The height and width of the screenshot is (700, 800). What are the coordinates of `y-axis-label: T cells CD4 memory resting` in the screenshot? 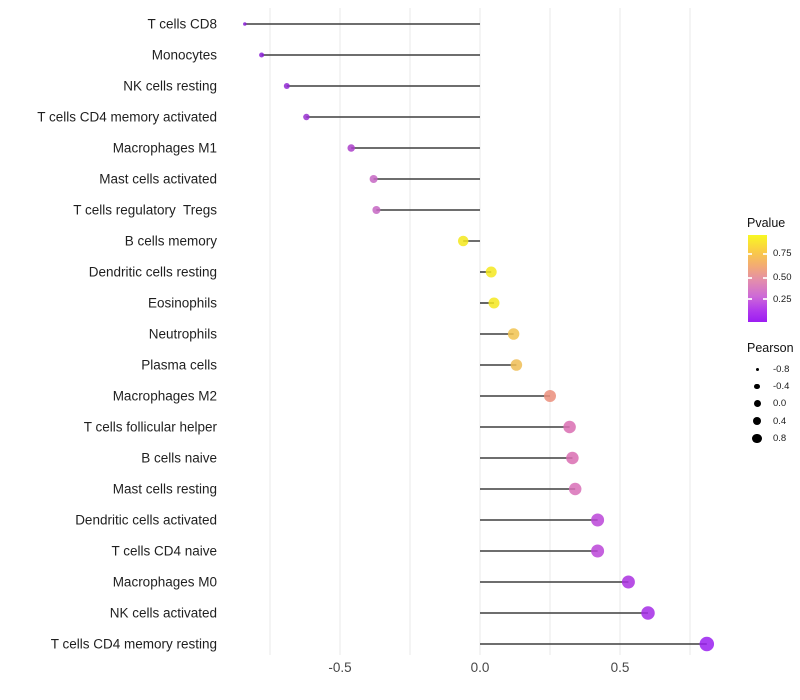 It's located at (133, 644).